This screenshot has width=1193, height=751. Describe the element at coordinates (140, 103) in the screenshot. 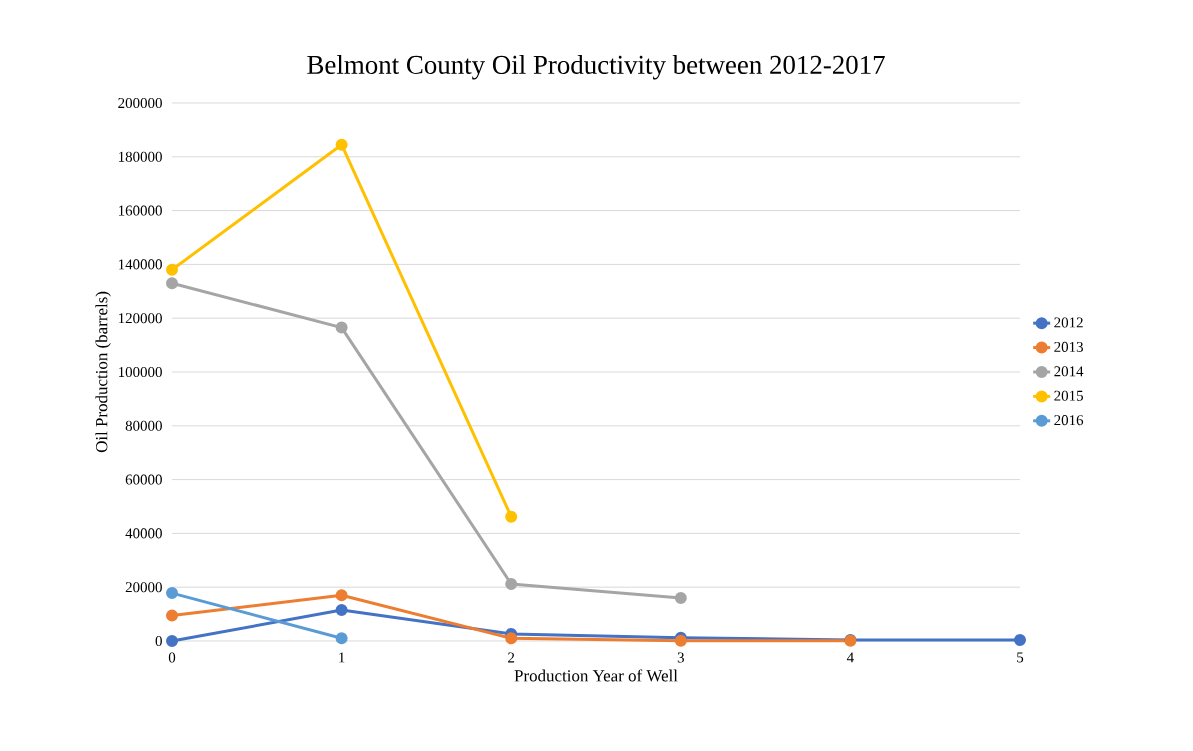

I see `y-tick-label: 200000` at that location.